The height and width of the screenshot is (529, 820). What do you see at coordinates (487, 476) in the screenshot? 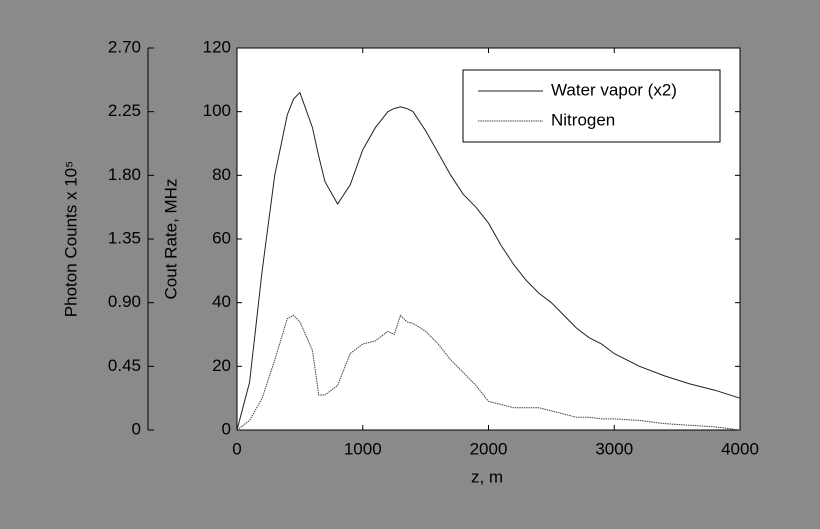
I see `x-axis-label: z, m` at bounding box center [487, 476].